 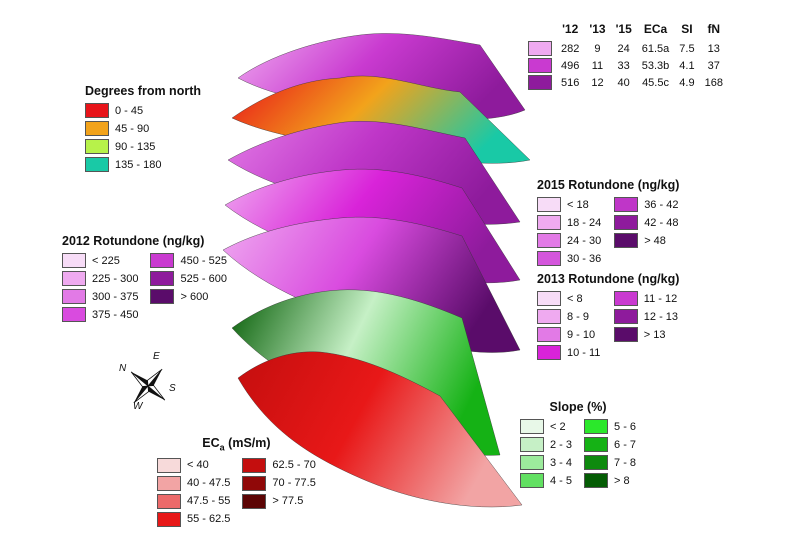 I want to click on legend-item: 42 - 48, so click(x=646, y=222).